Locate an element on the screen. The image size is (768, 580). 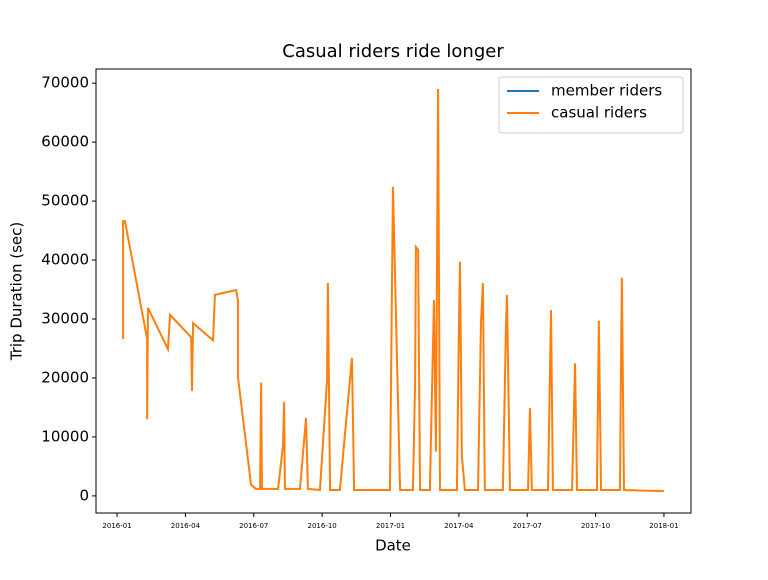
x-tick-label: 2017-01 is located at coordinates (390, 526).